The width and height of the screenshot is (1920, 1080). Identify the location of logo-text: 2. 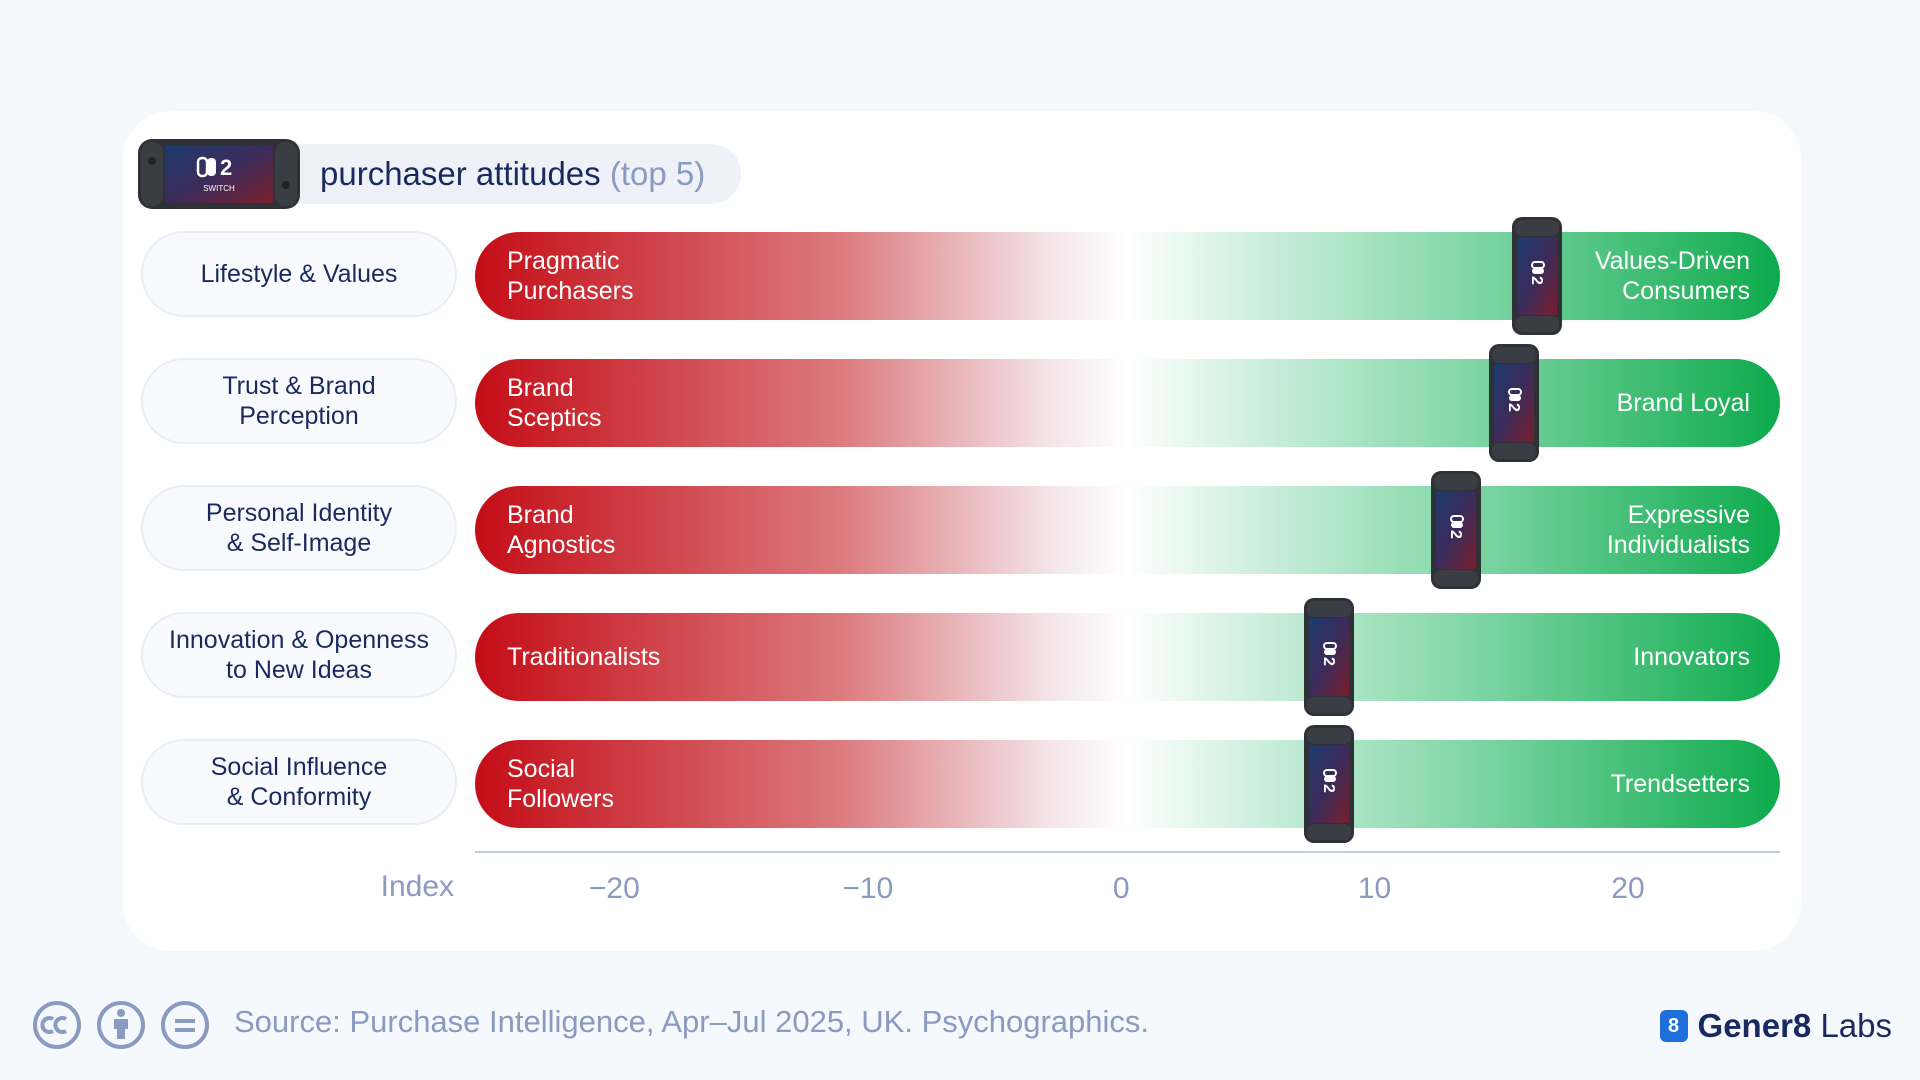
(226, 167).